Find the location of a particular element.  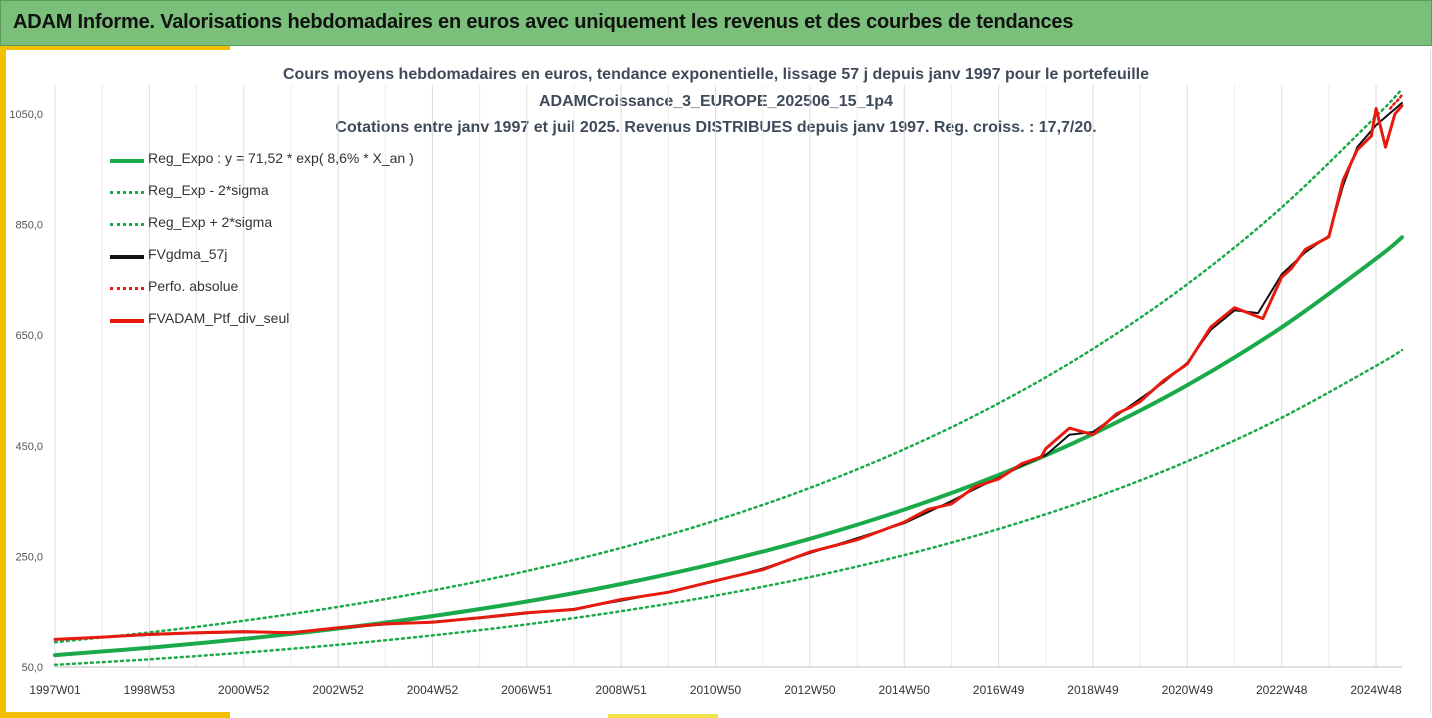

series-line-perfo is located at coordinates (1396, 101).